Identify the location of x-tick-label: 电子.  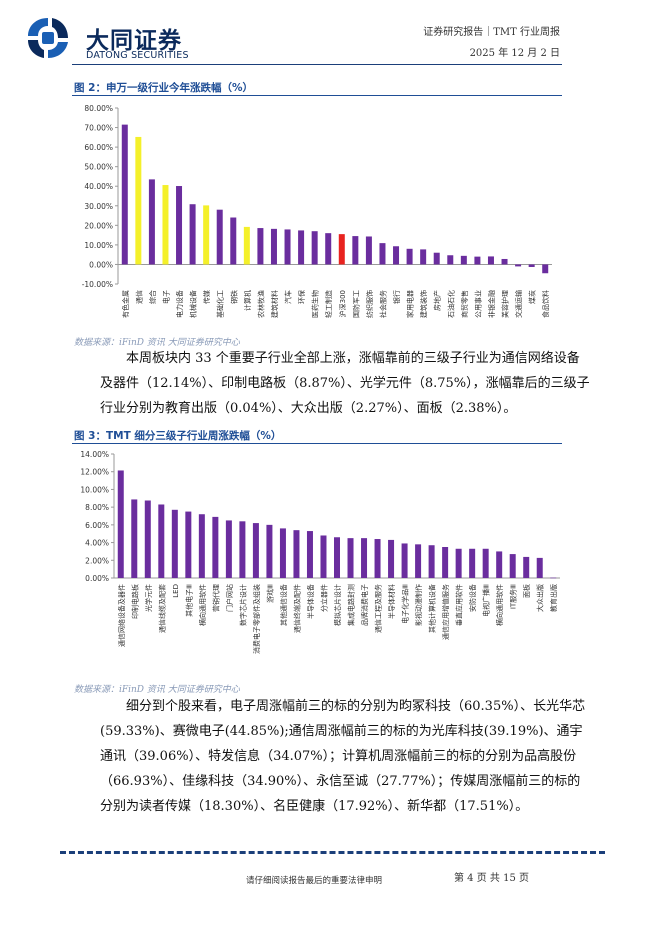
(165, 297).